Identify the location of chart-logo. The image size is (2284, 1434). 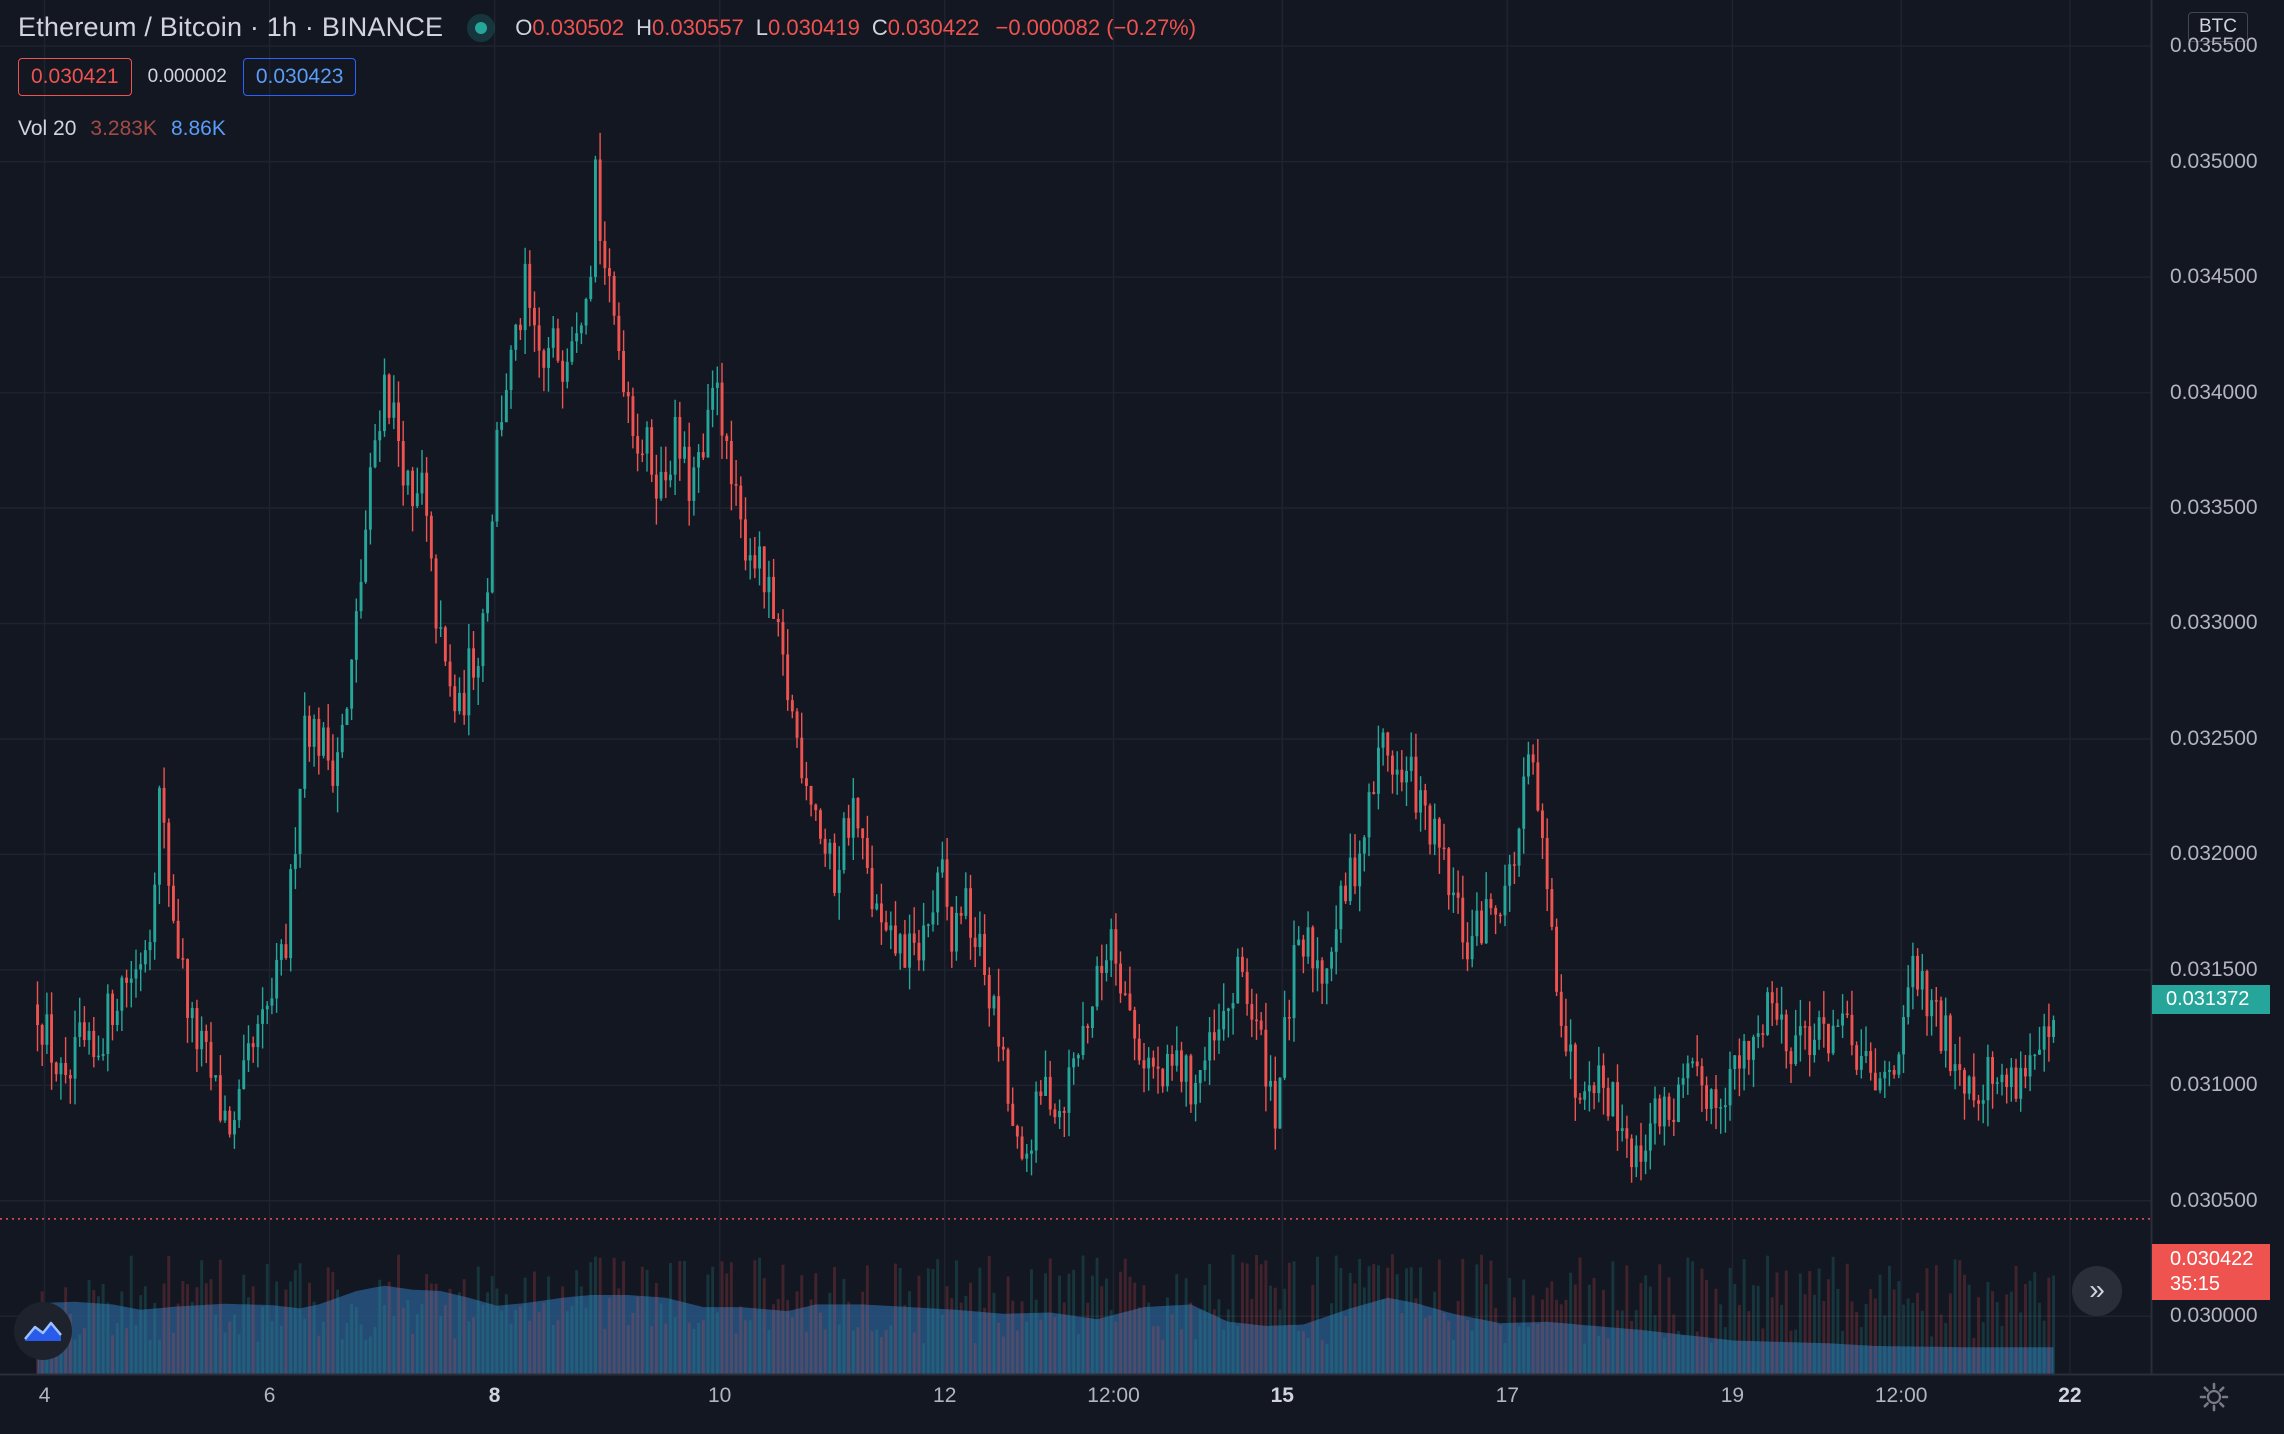
(43, 1331).